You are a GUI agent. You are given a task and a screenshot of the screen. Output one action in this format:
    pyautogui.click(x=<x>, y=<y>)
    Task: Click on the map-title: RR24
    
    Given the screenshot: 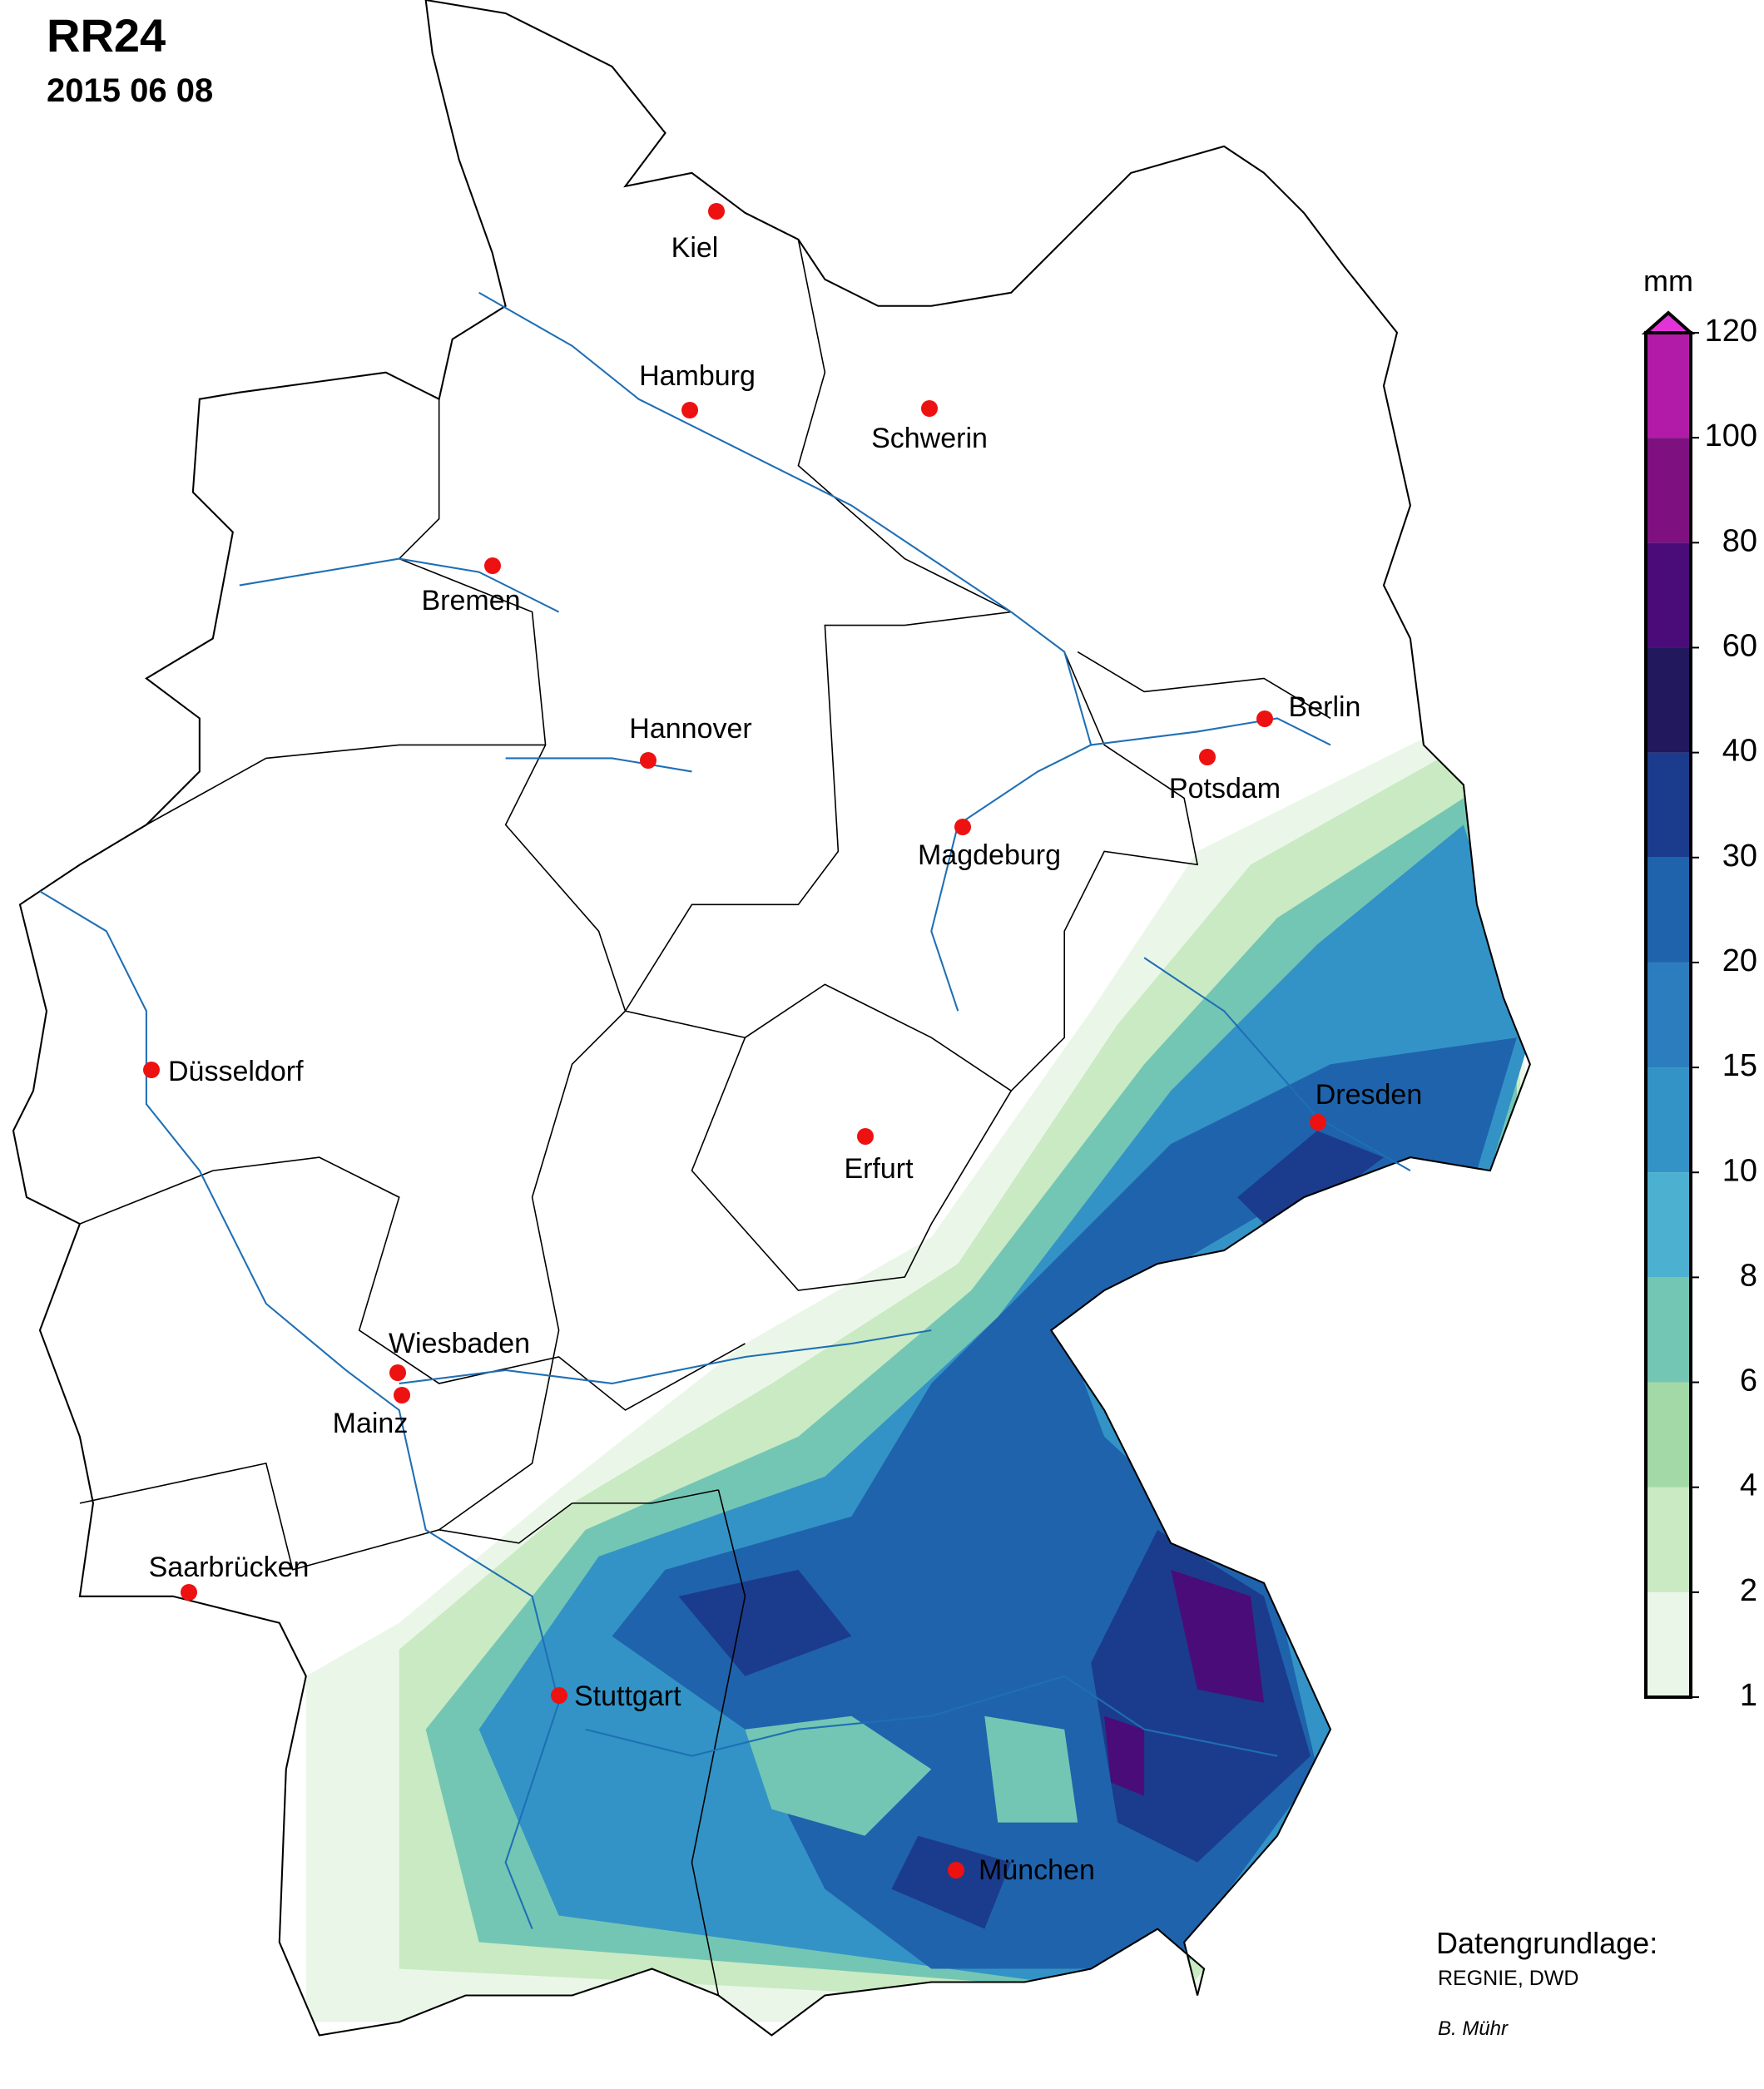 What is the action you would take?
    pyautogui.click(x=106, y=35)
    